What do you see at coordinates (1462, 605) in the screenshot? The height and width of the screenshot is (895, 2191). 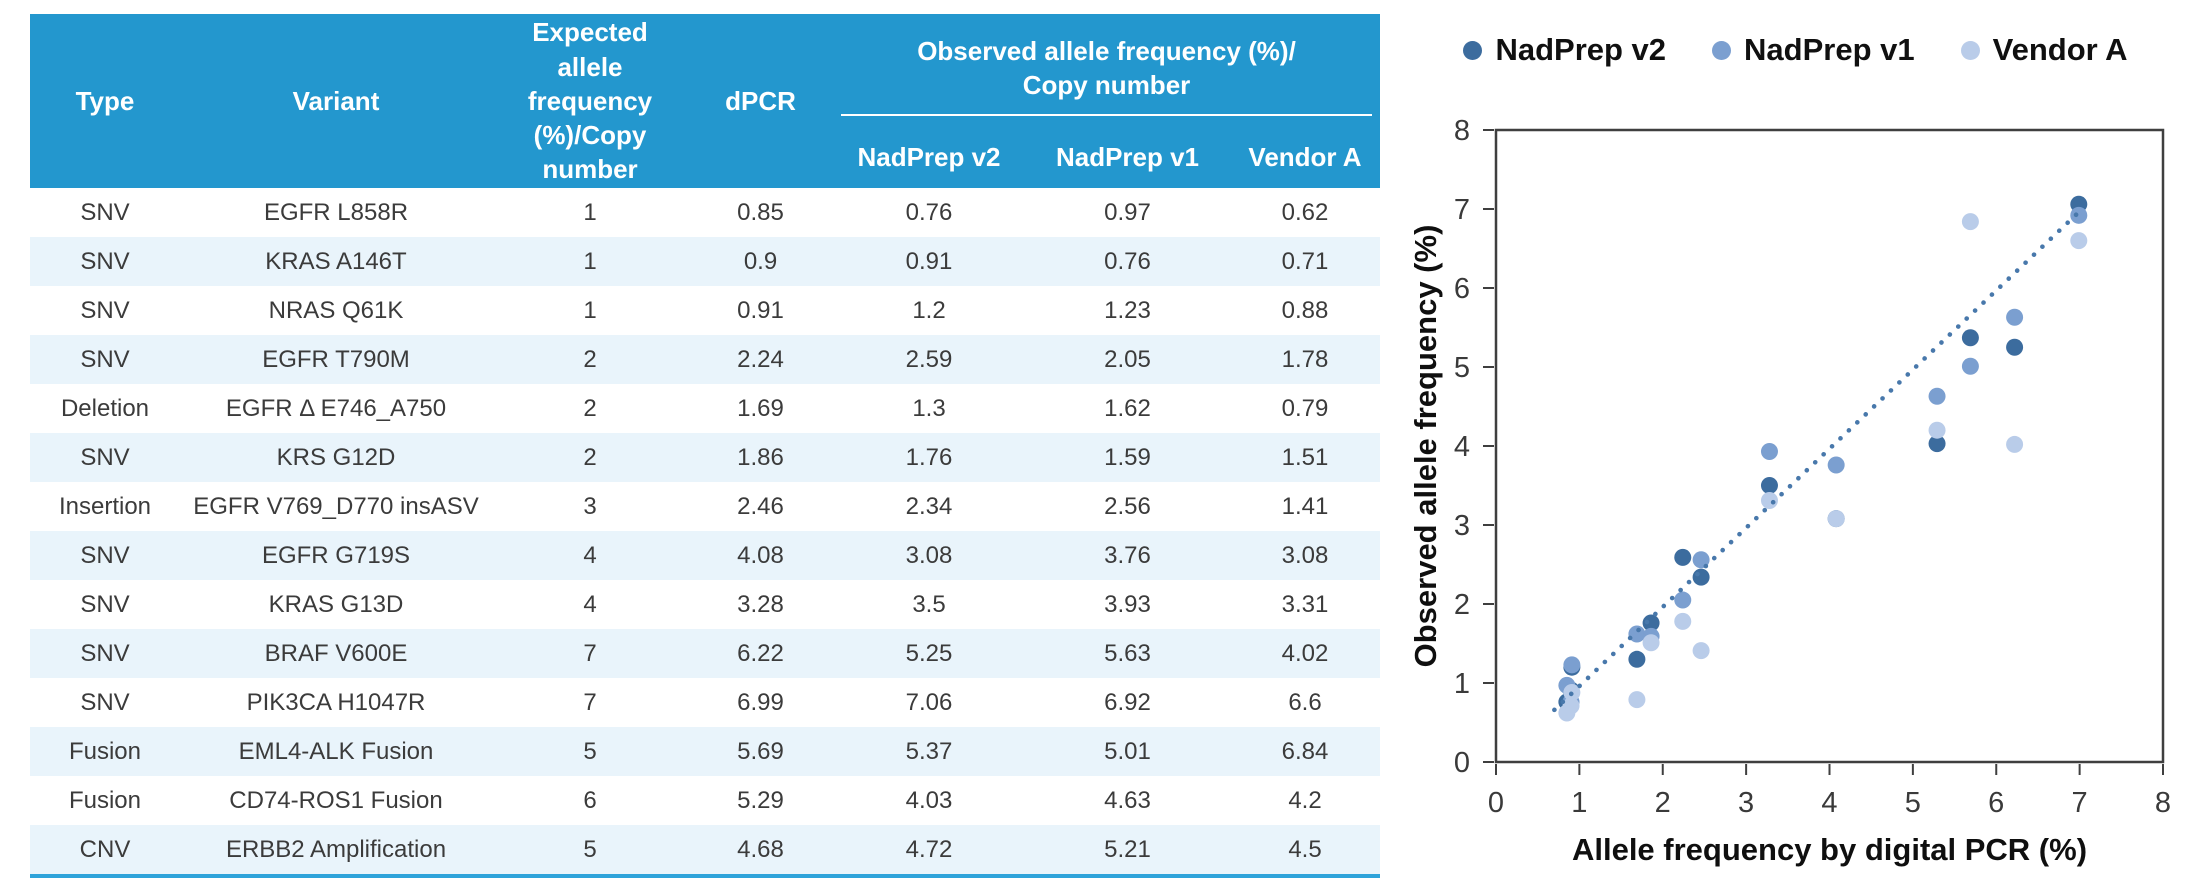 I see `y-tick-label: 2` at bounding box center [1462, 605].